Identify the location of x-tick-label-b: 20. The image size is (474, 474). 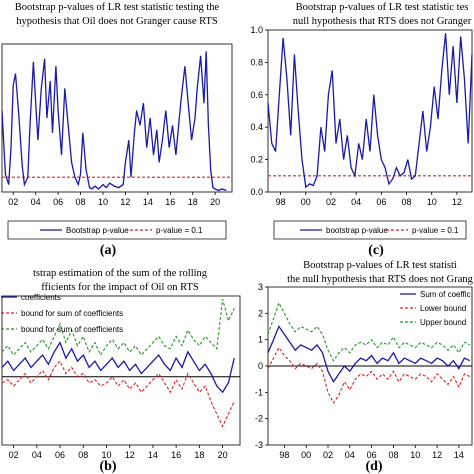
(223, 455).